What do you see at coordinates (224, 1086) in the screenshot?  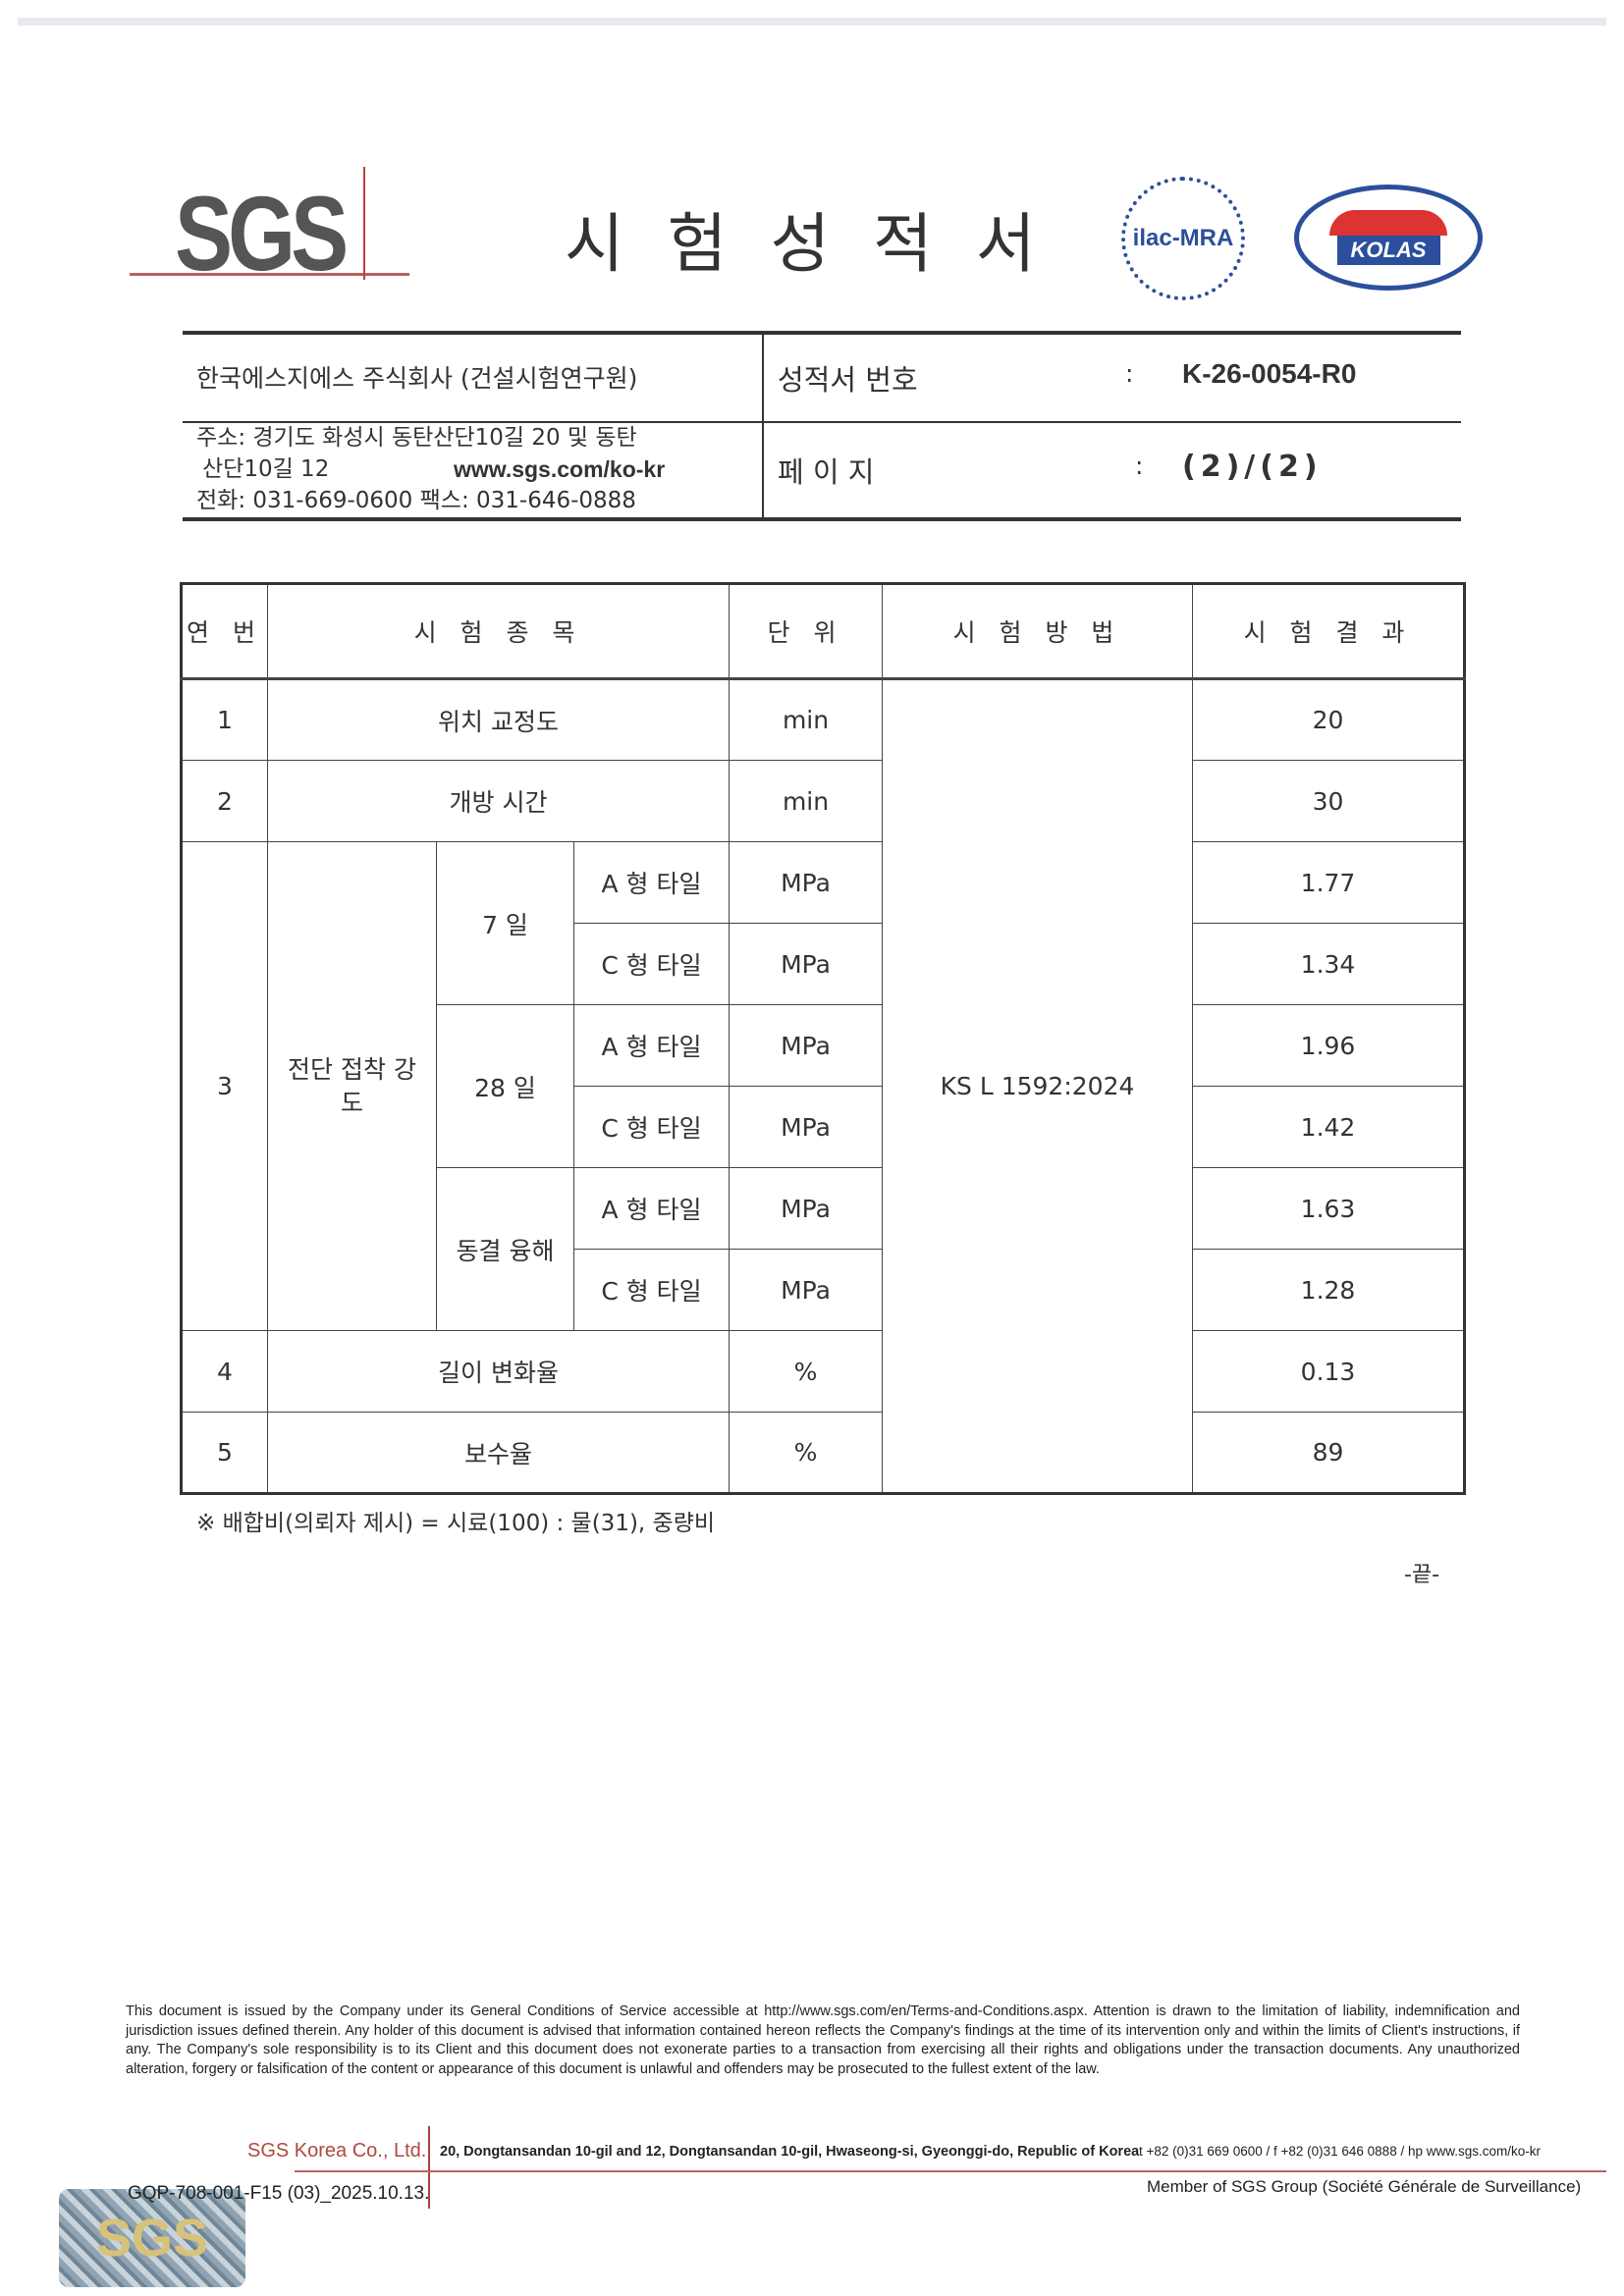 I see `row-no: 3` at bounding box center [224, 1086].